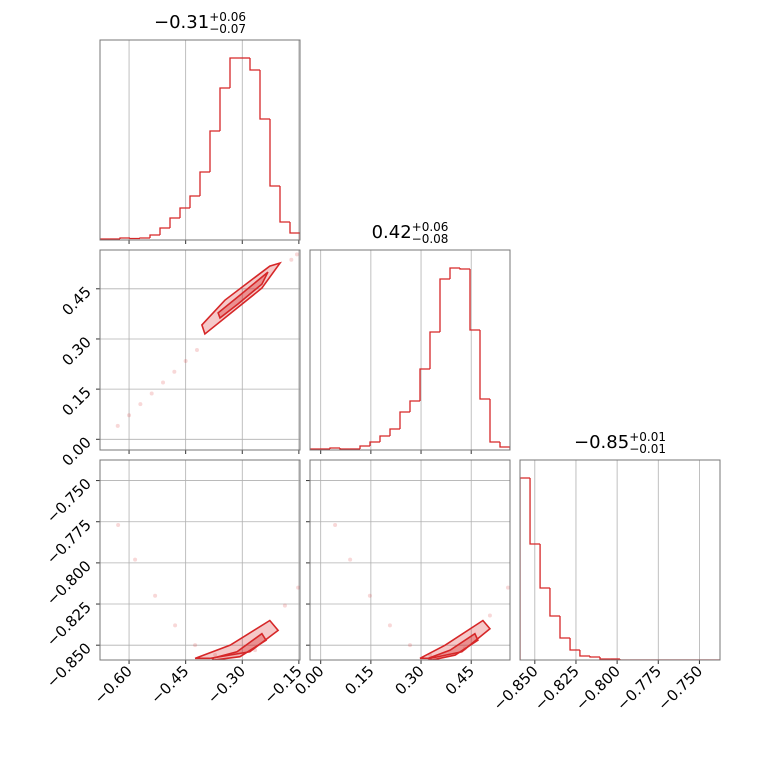 Image resolution: width=760 pixels, height=760 pixels. Describe the element at coordinates (601, 442) in the screenshot. I see `title-value: −0.85` at that location.